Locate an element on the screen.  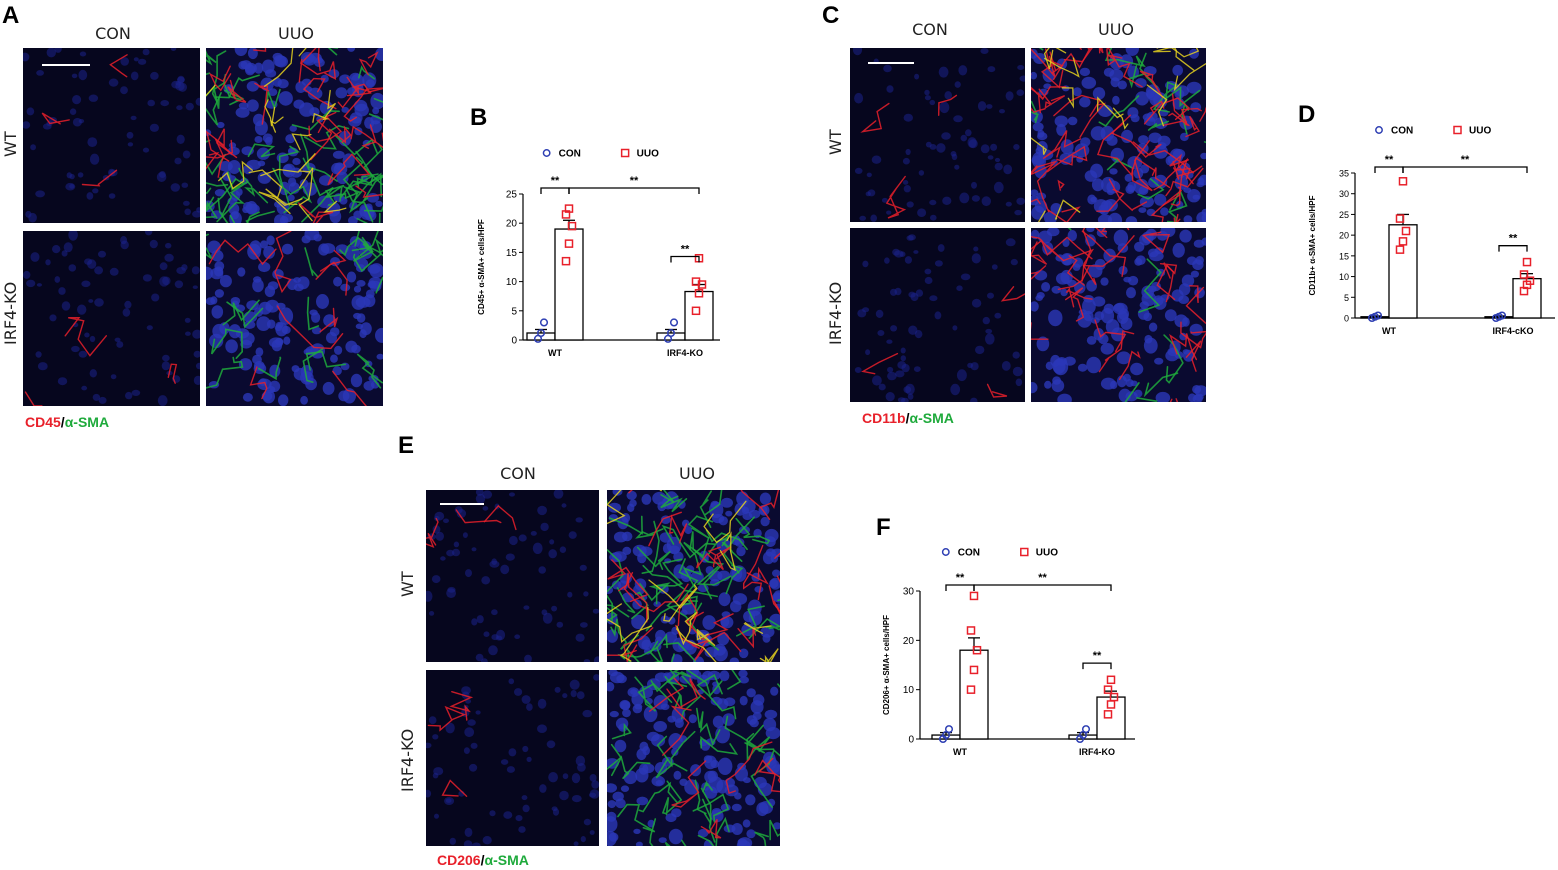
significance-bracket-wt is located at coordinates (960, 587).